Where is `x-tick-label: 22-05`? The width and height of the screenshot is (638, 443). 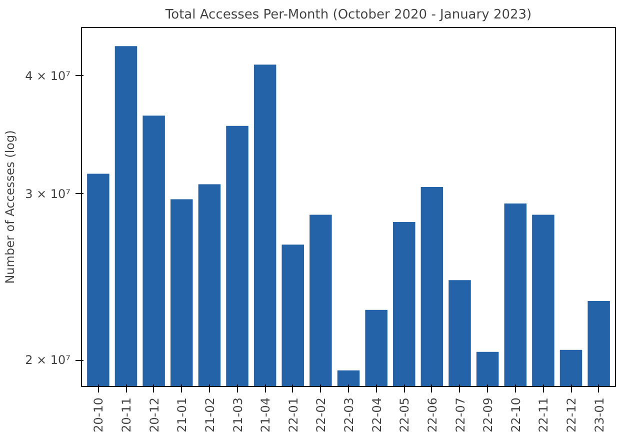
x-tick-label: 22-05 is located at coordinates (405, 414).